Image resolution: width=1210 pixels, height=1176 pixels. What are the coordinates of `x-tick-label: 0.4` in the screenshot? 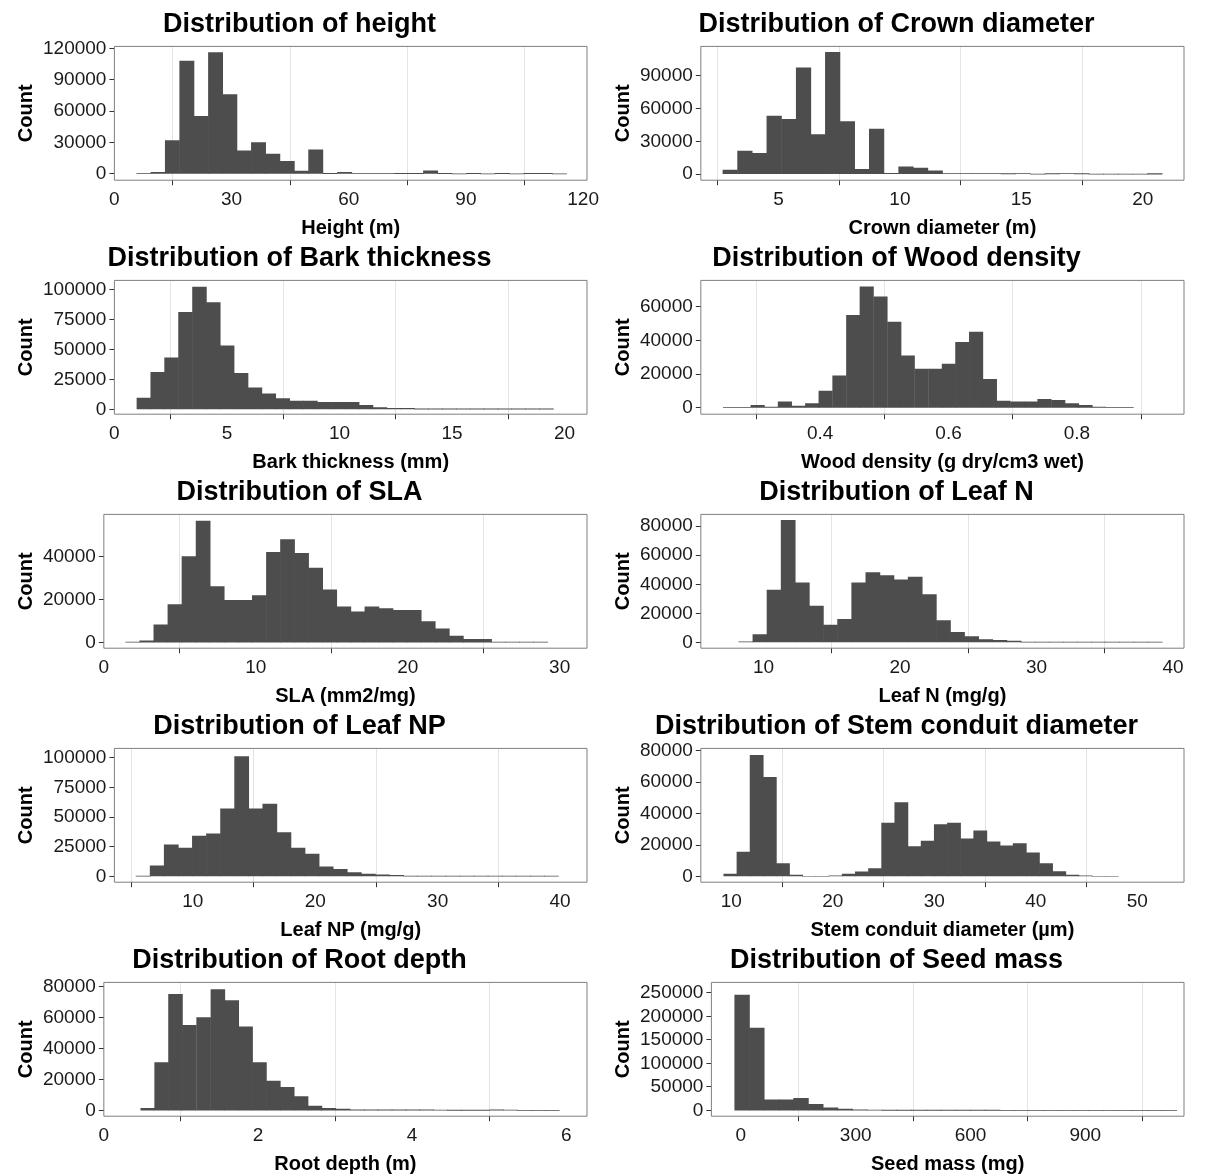 It's located at (820, 432).